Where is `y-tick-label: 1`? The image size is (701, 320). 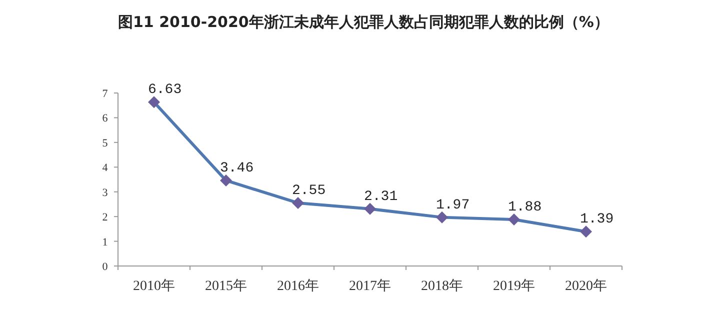 y-tick-label: 1 is located at coordinates (105, 242).